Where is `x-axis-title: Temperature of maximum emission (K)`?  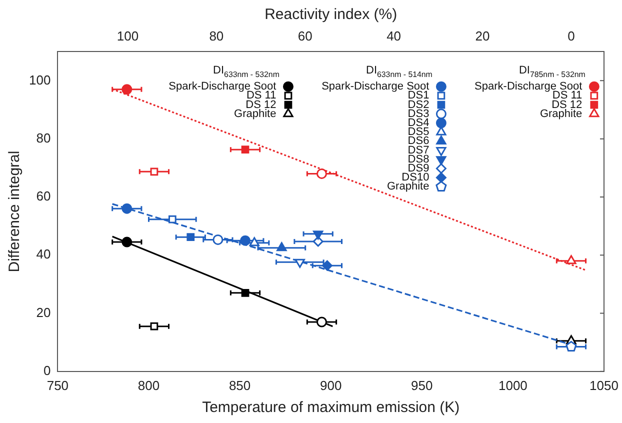 x-axis-title: Temperature of maximum emission (K) is located at coordinates (331, 407).